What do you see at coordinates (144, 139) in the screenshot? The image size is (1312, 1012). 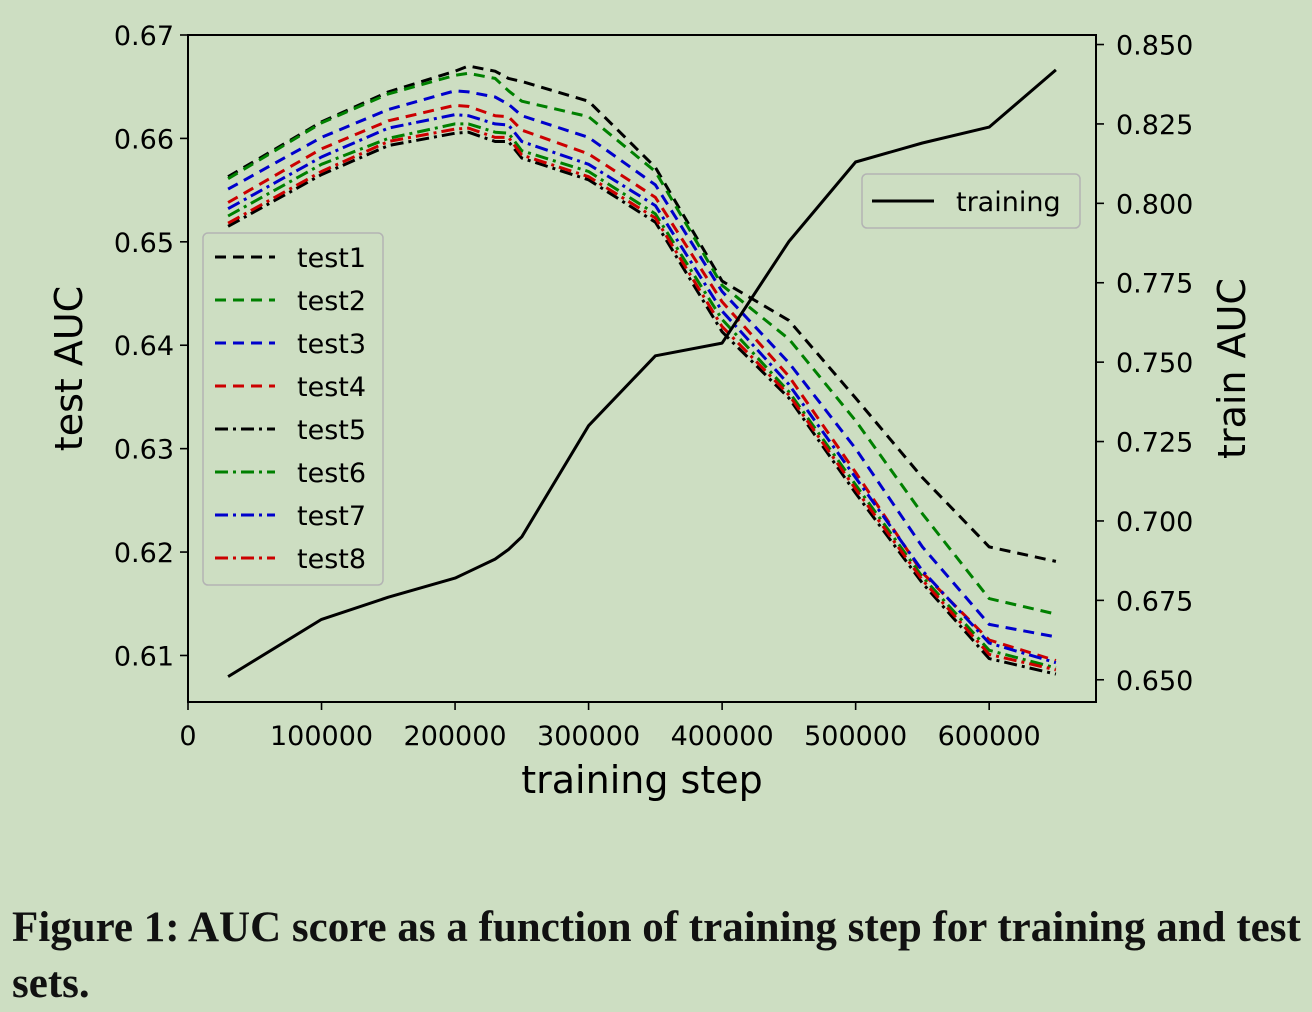 I see `y-left-tick-label: 0.66` at bounding box center [144, 139].